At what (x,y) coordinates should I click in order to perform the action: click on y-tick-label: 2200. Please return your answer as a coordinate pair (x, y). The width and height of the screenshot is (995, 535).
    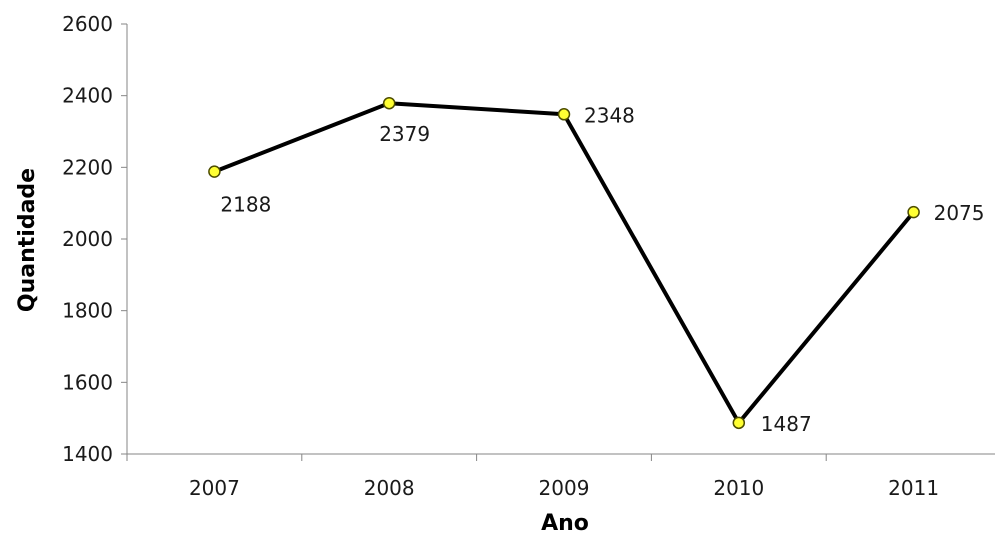
    Looking at the image, I should click on (87, 167).